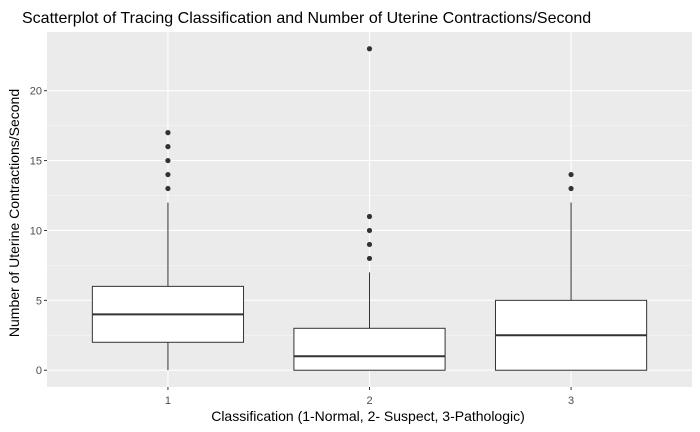  I want to click on y-axis-title: Number of Uterine Contractions/Second, so click(14, 213).